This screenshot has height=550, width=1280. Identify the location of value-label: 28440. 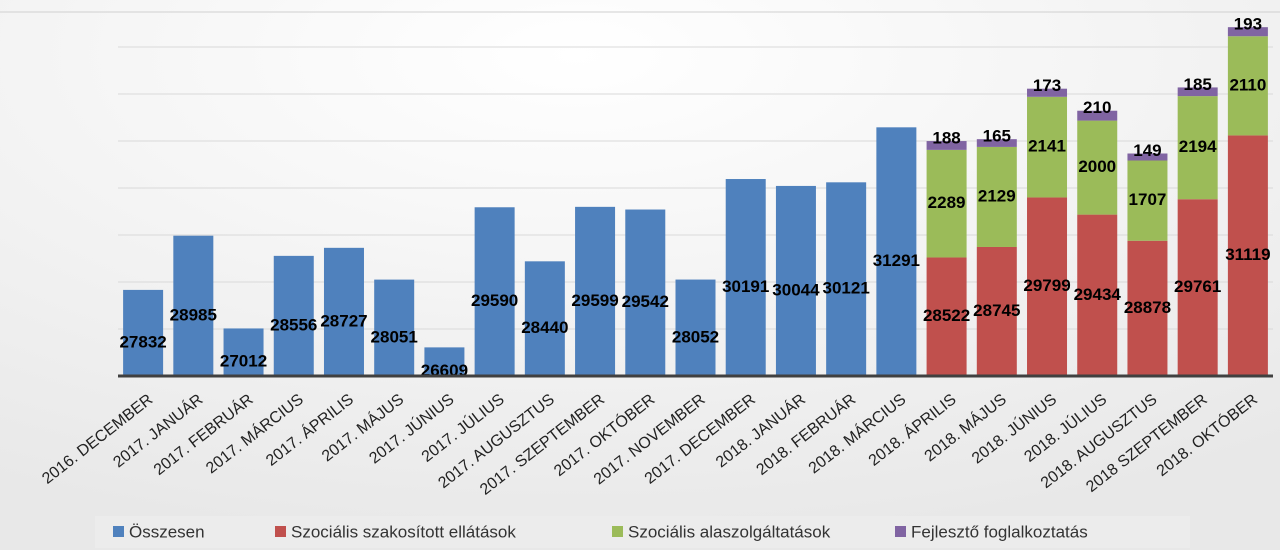
(544, 327).